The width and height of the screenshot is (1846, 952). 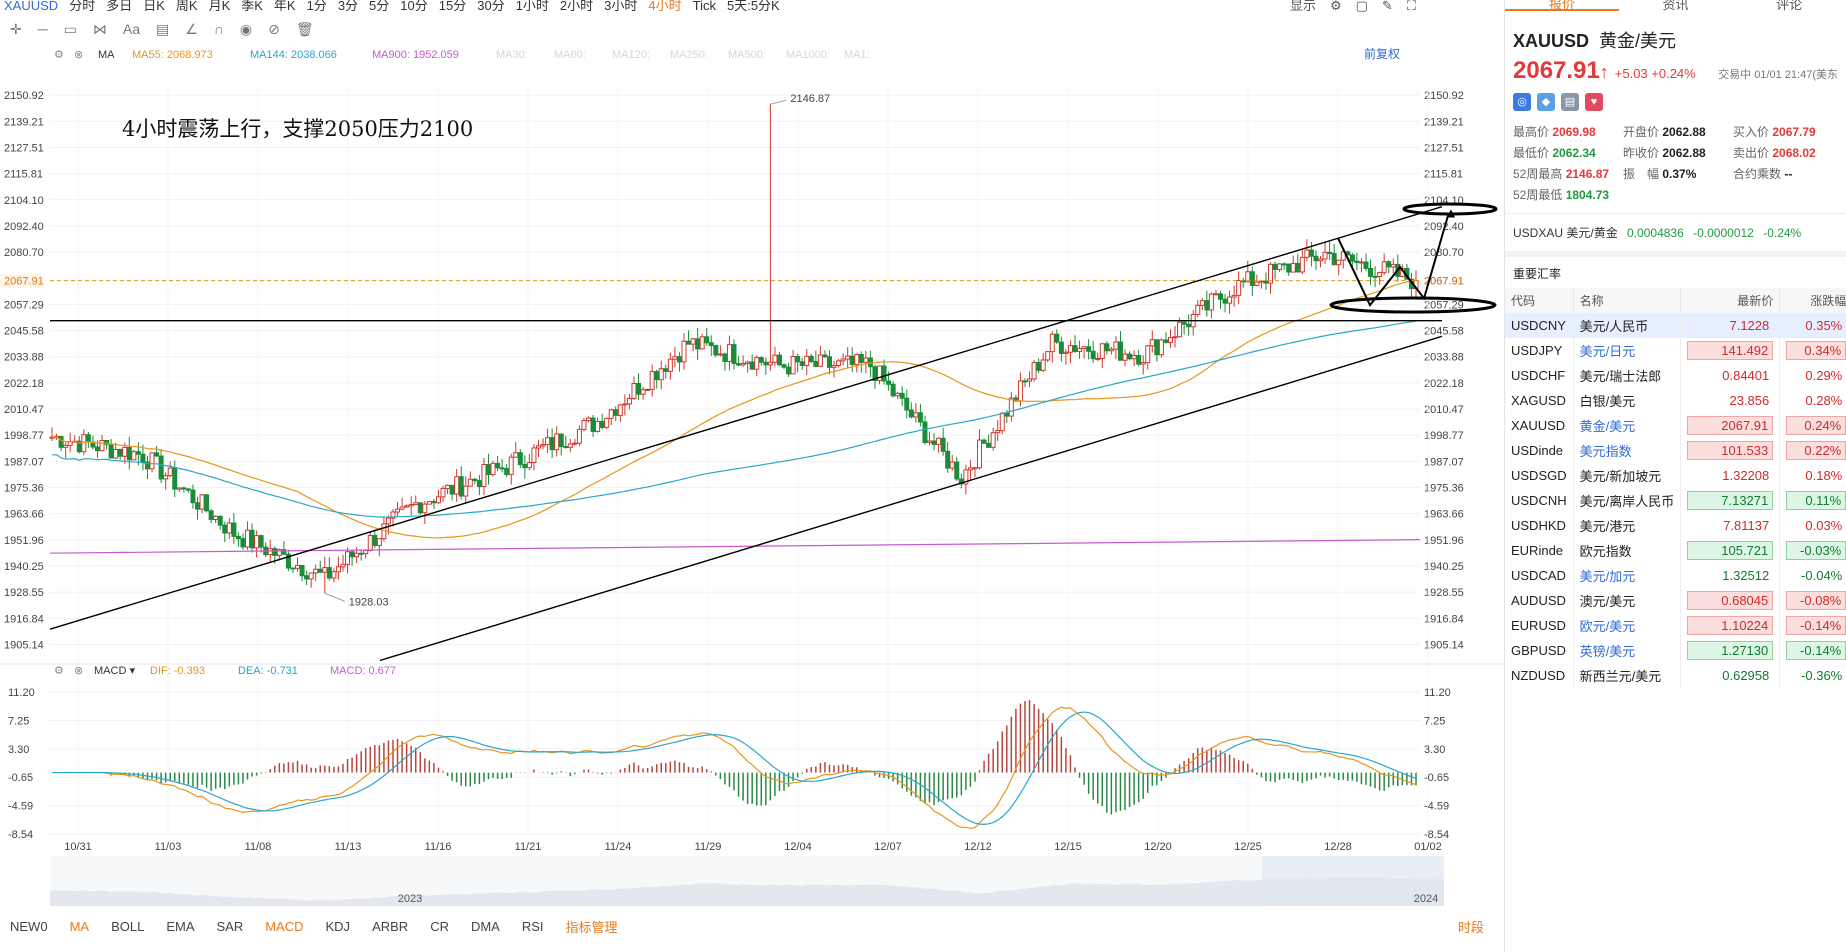 What do you see at coordinates (1675, 475) in the screenshot?
I see `rate-row: USDSGD 美元/新加坡元 1.32208 0.18%` at bounding box center [1675, 475].